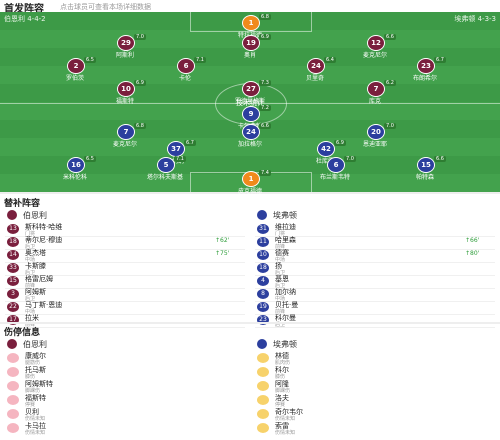 The width and height of the screenshot is (500, 440). What do you see at coordinates (249, 55) in the screenshot?
I see `player-name: 奥肖` at bounding box center [249, 55].